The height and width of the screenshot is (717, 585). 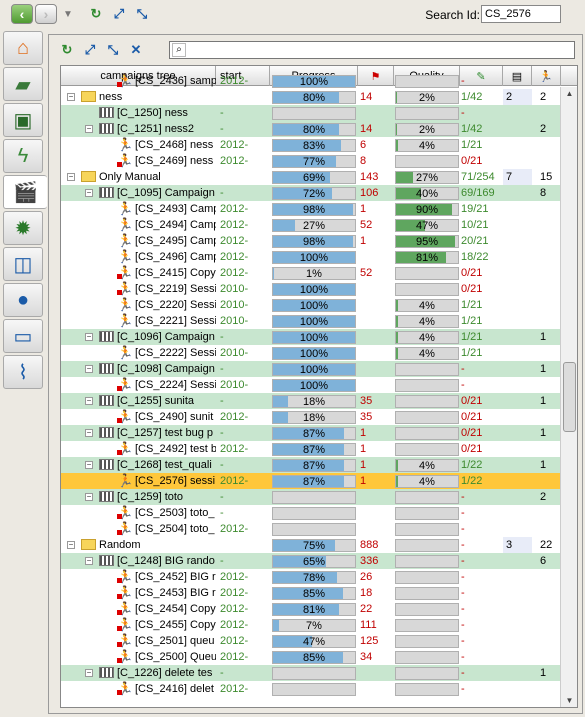 I want to click on col-bugs: ⚑, so click(x=376, y=76).